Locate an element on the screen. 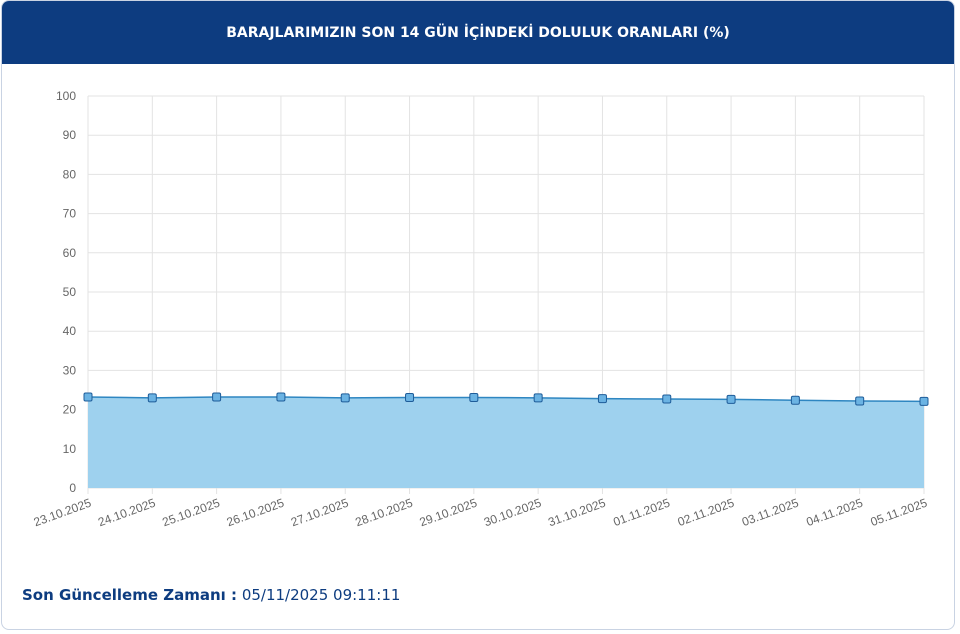  y-tick-label: 0 is located at coordinates (72, 488).